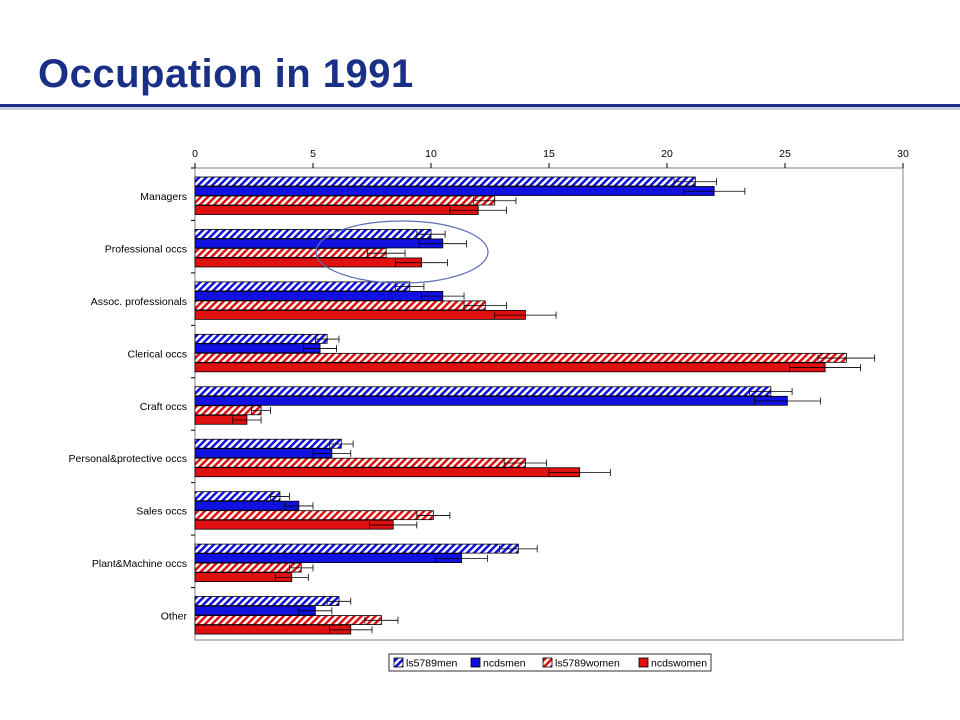 The height and width of the screenshot is (720, 960). I want to click on legend-label: ncdswomen, so click(679, 664).